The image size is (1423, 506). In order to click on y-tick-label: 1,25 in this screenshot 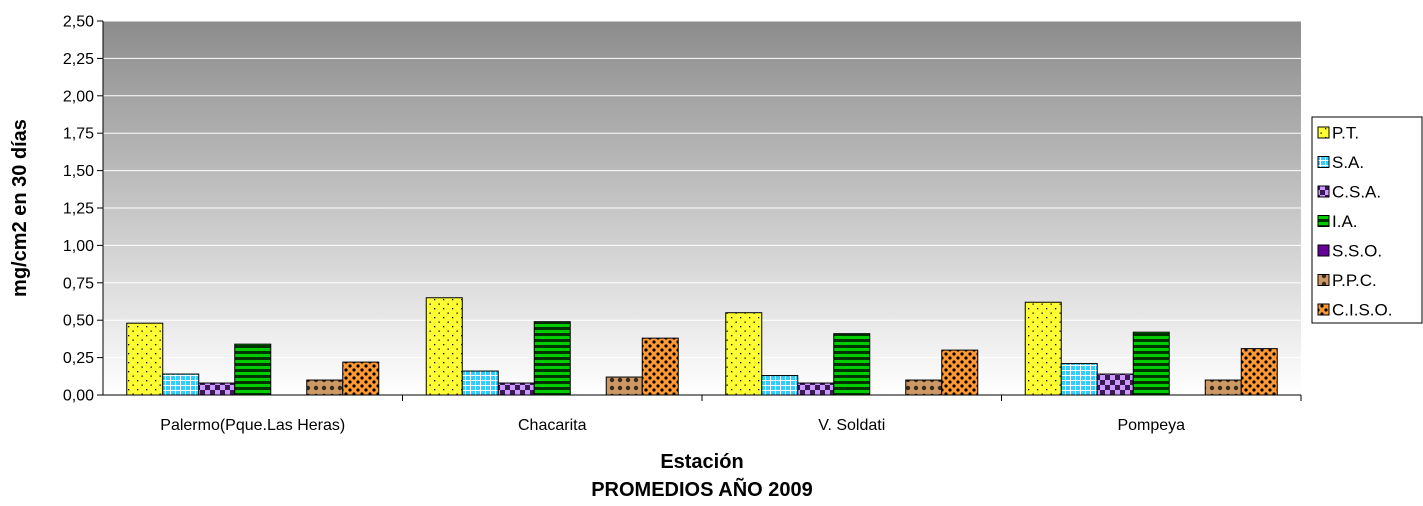, I will do `click(78, 209)`.